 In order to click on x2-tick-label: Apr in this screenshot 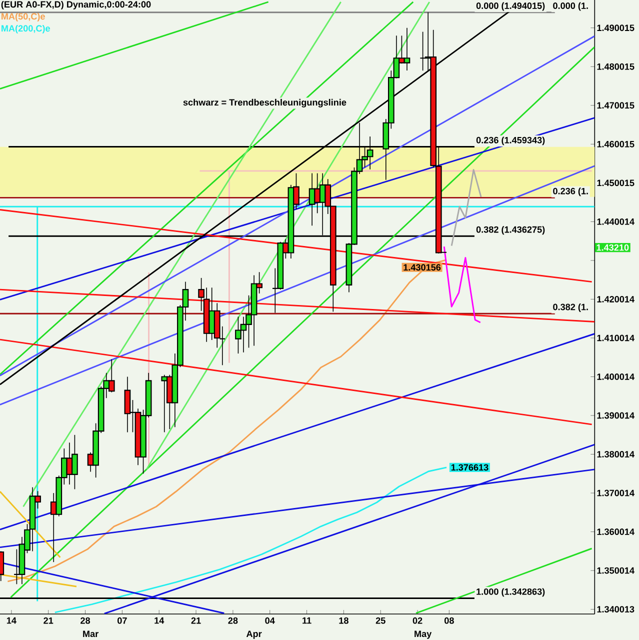, I will do `click(254, 634)`.